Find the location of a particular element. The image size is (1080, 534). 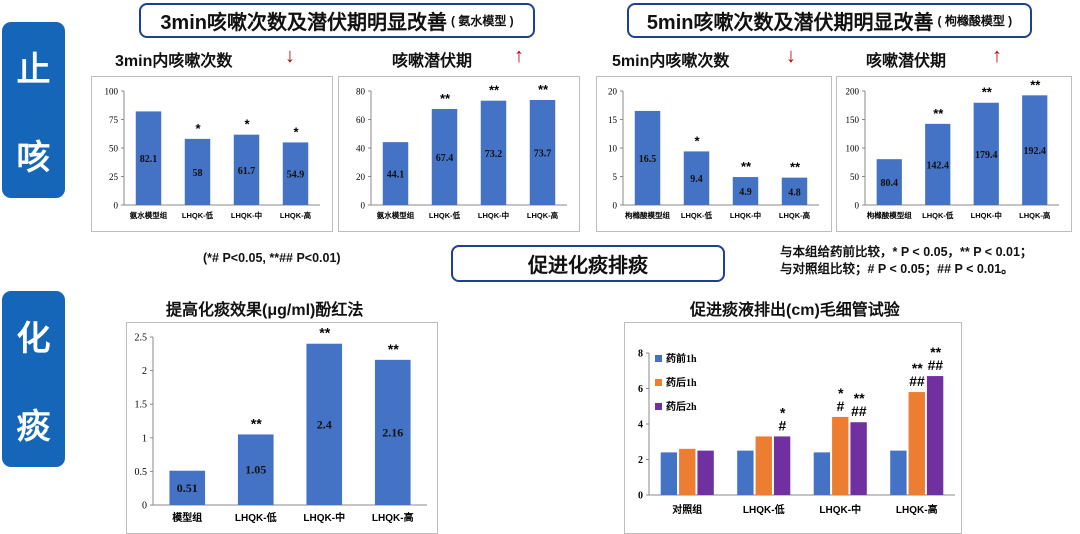

y-tick-label: 25 is located at coordinates (114, 177).